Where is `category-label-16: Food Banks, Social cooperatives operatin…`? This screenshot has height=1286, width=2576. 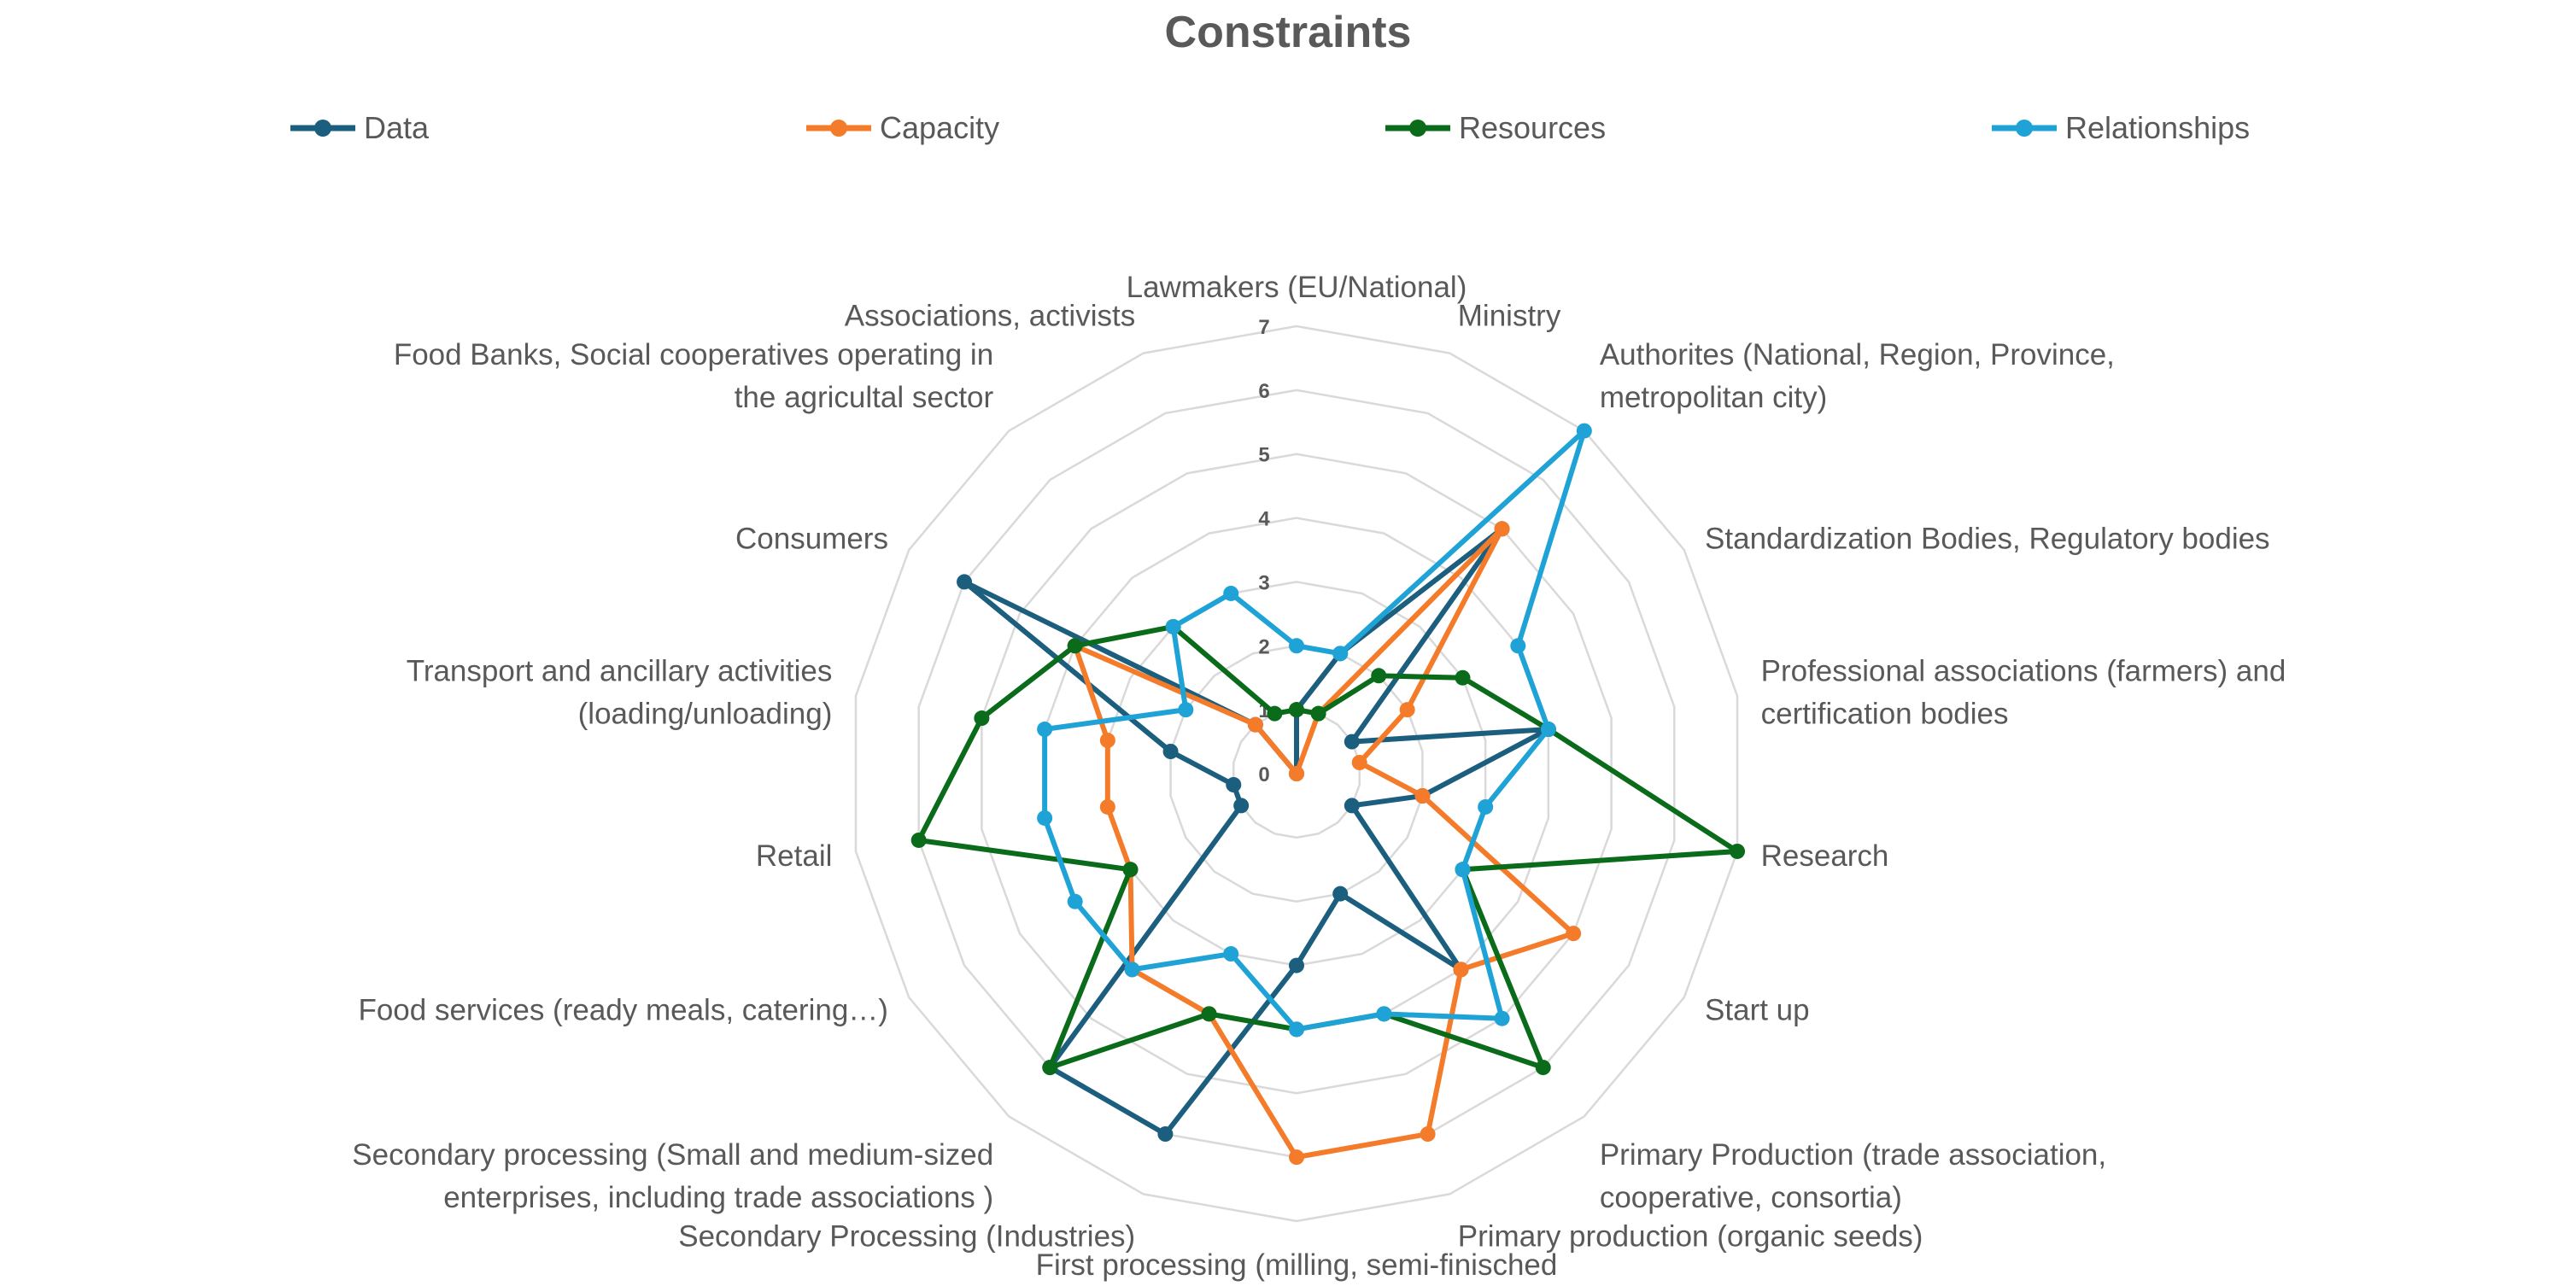 category-label-16: Food Banks, Social cooperatives operatin… is located at coordinates (694, 376).